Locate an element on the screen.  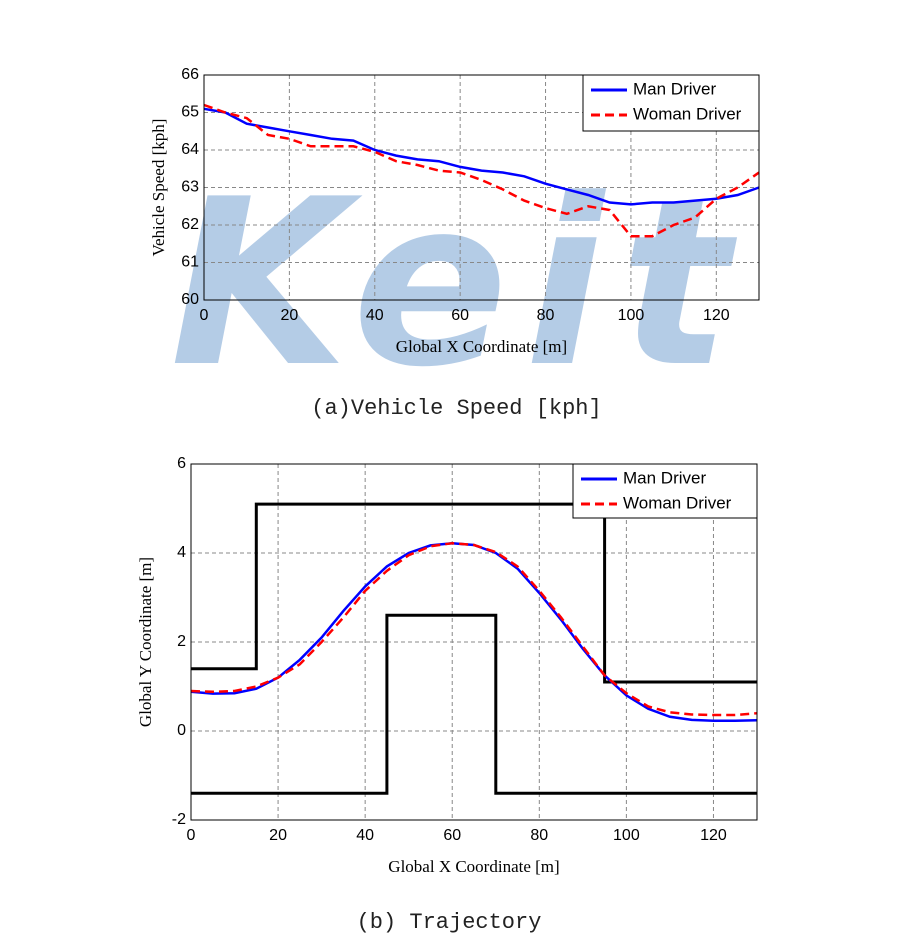
caption: (a)Vehicle Speed [kph] is located at coordinates (456, 408).